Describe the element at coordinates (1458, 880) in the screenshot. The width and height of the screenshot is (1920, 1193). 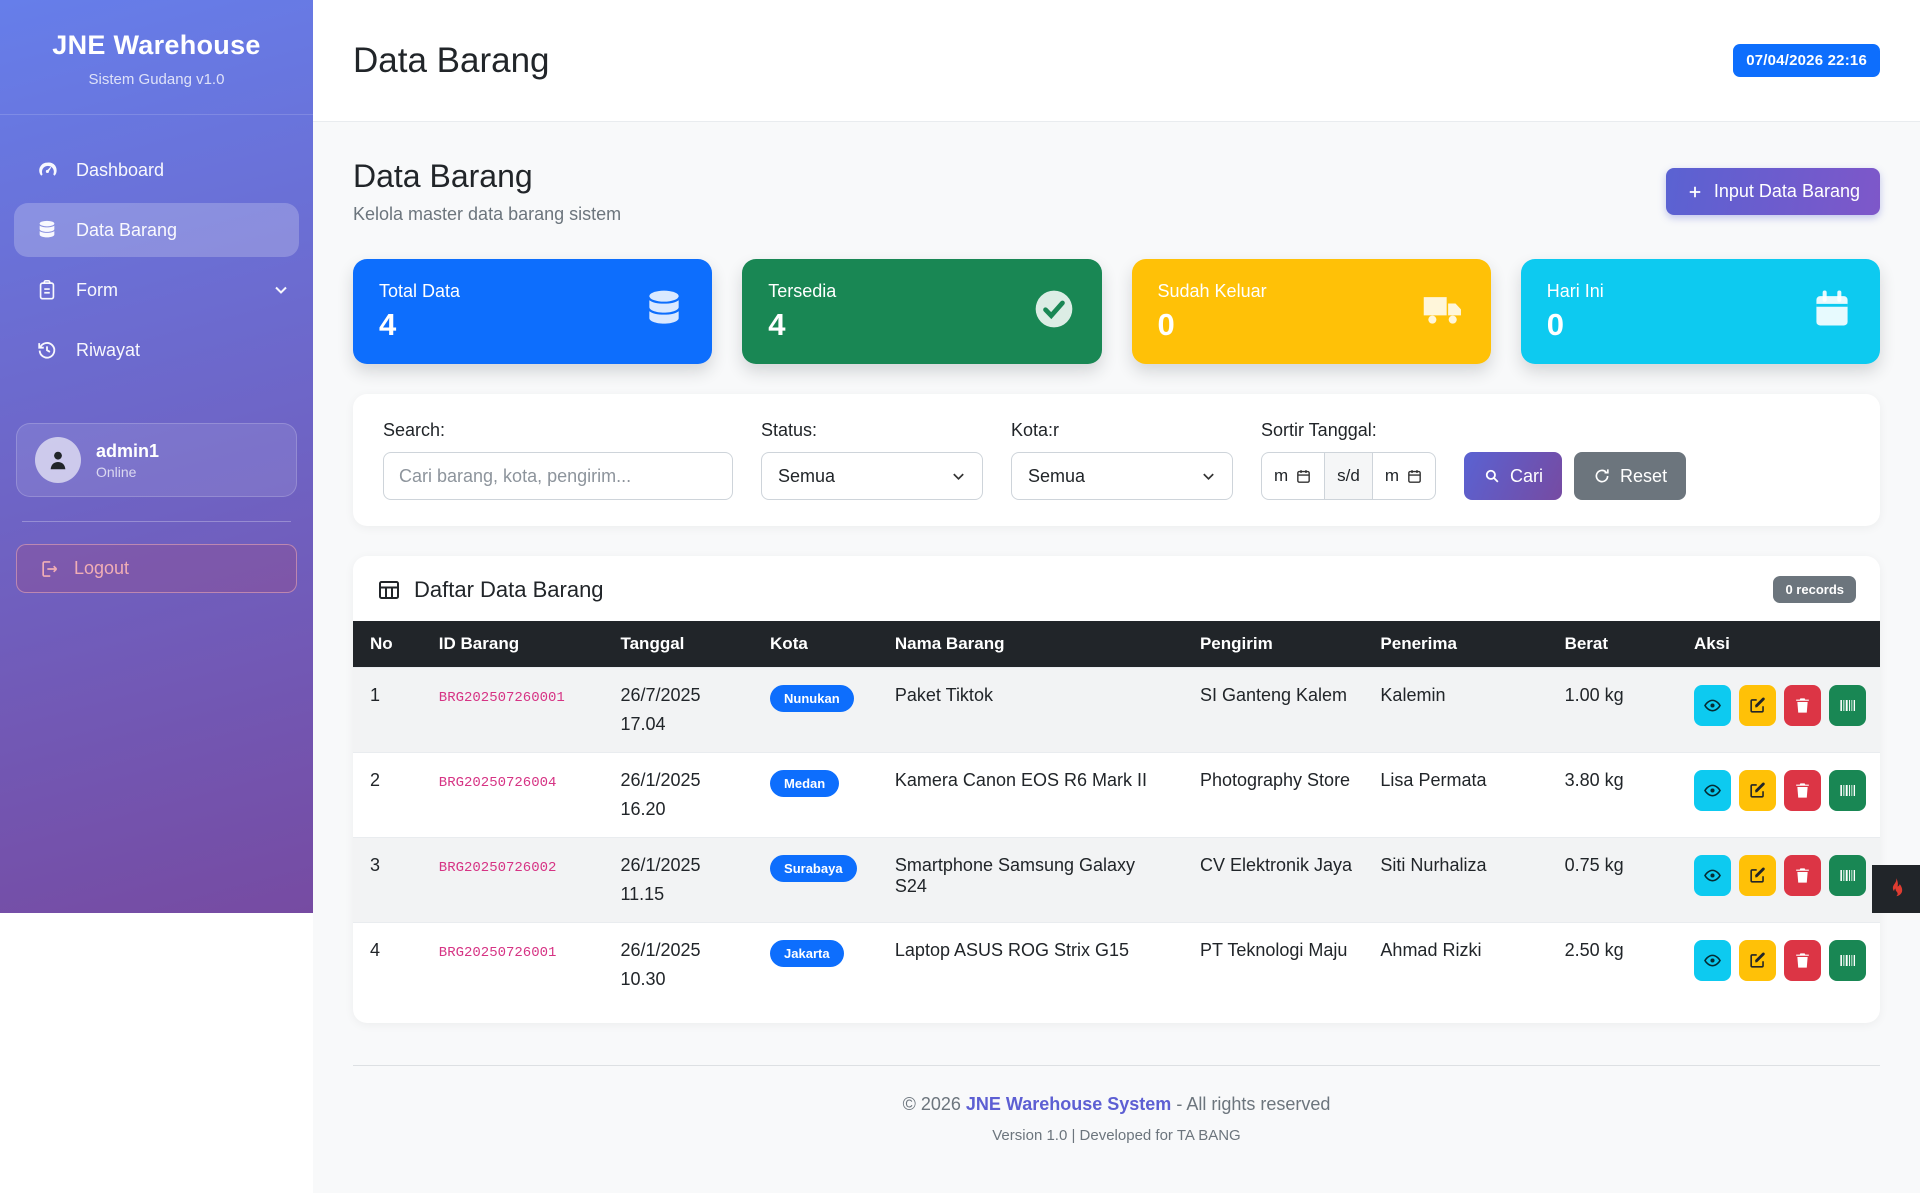
I see `cell-penerima: Siti Nurhaliza` at that location.